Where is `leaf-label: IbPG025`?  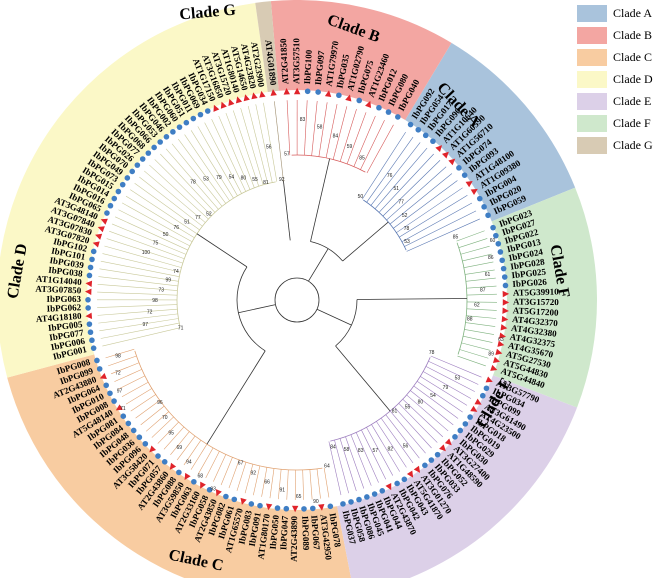 leaf-label: IbPG025 is located at coordinates (529, 274).